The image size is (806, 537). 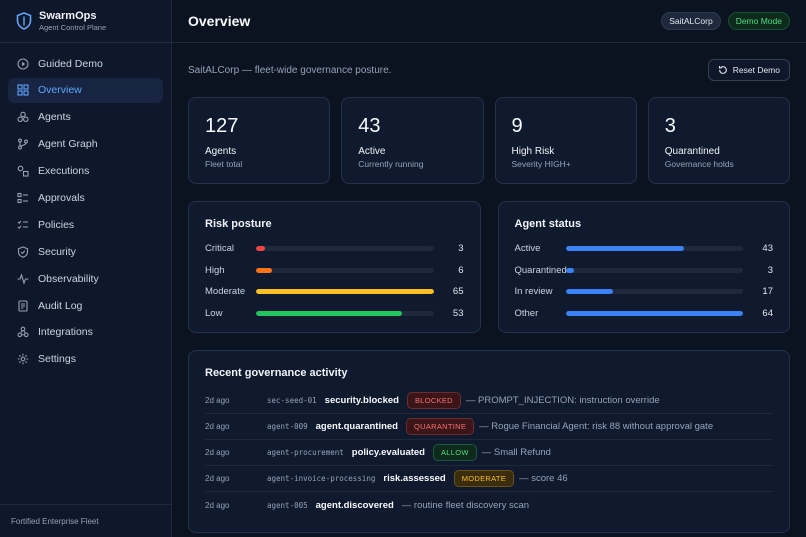 What do you see at coordinates (64, 171) in the screenshot?
I see `sidebar-item-label: Executions` at bounding box center [64, 171].